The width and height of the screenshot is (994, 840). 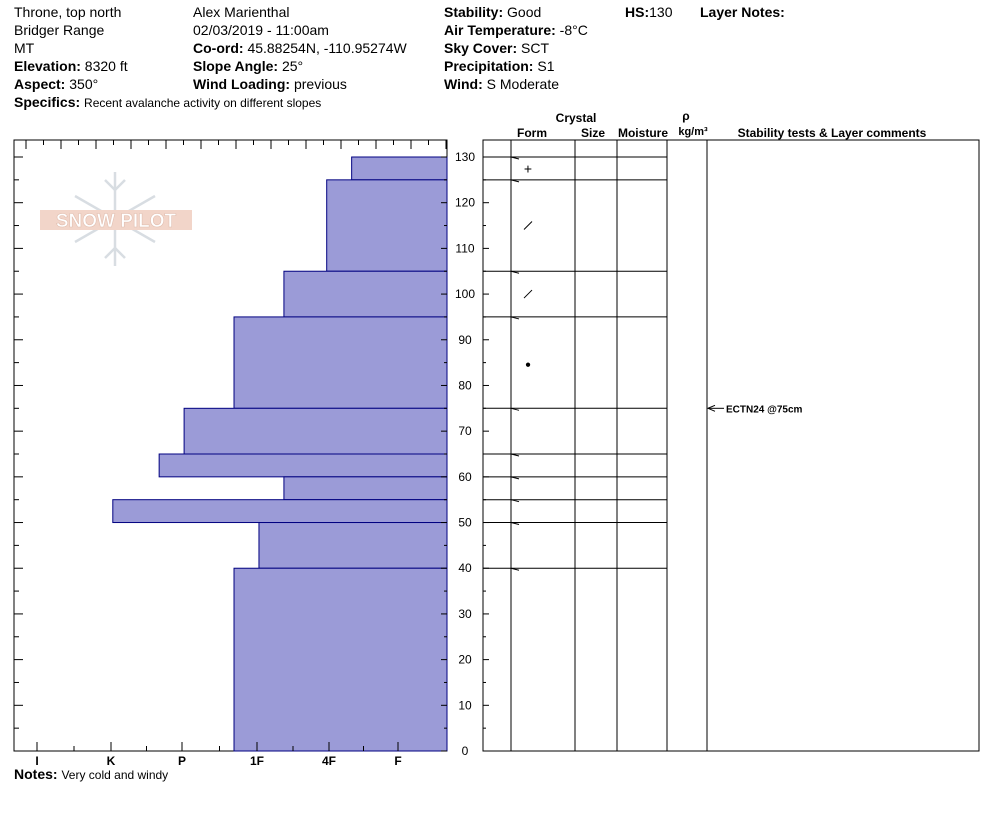 What do you see at coordinates (465, 751) in the screenshot?
I see `depth-tick-label: 0` at bounding box center [465, 751].